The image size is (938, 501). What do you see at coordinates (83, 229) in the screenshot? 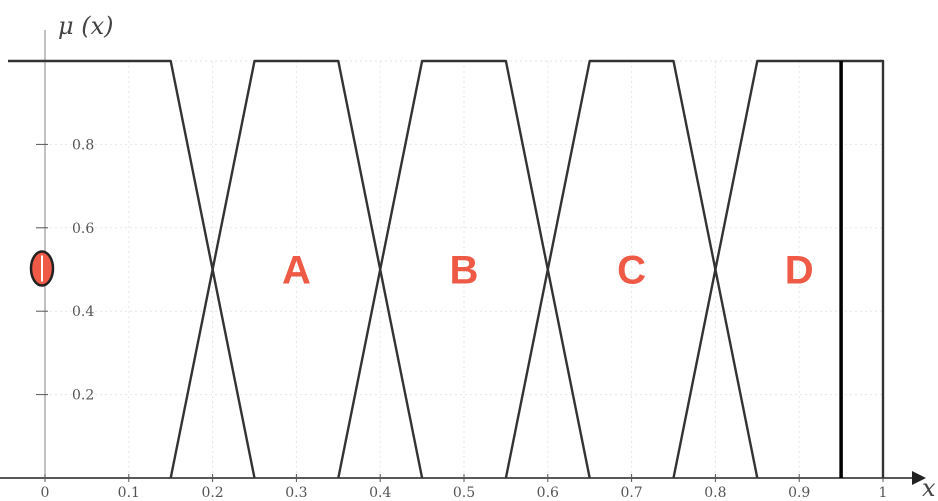
I see `y-tick-label: 0.6` at bounding box center [83, 229].